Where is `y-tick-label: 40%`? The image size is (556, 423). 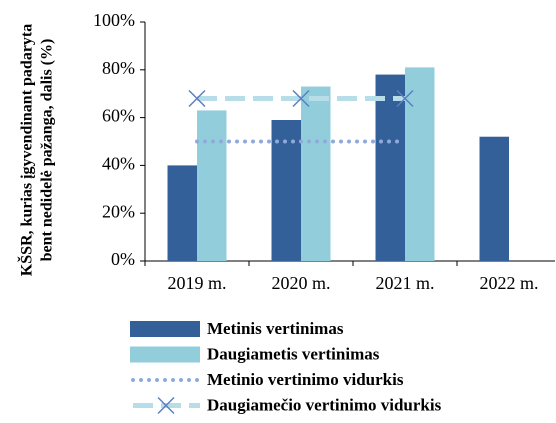 y-tick-label: 40% is located at coordinates (118, 164).